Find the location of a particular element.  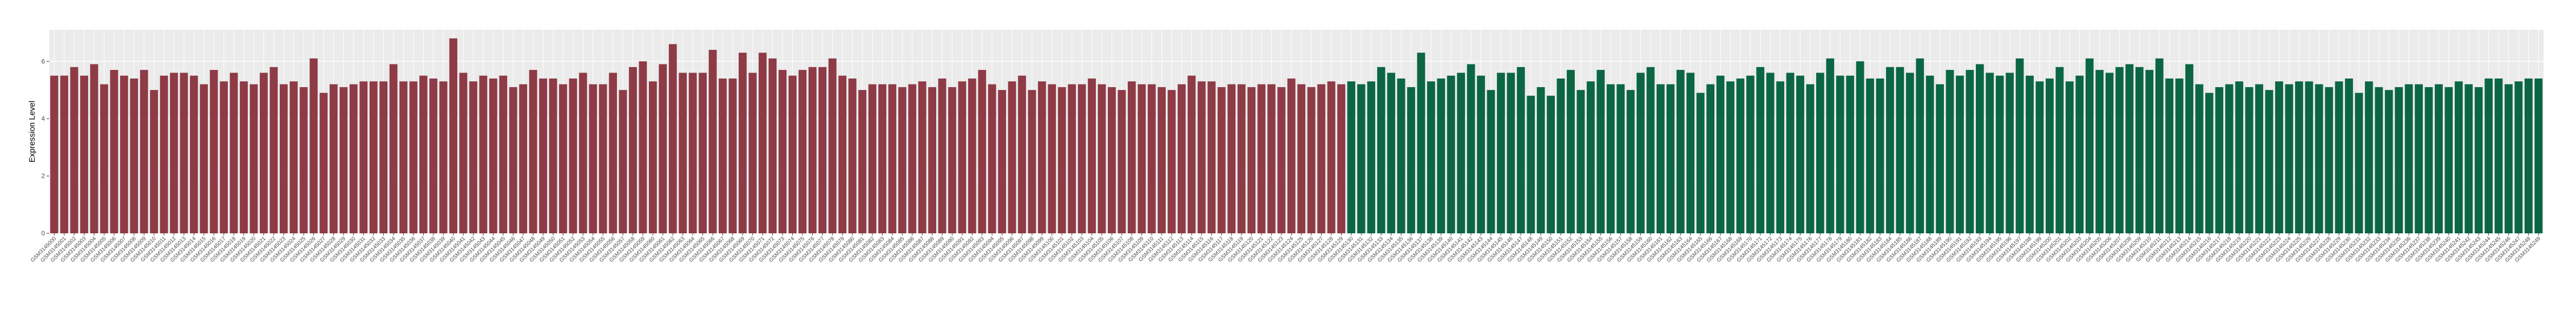

y-tick-label: 4 is located at coordinates (43, 118).